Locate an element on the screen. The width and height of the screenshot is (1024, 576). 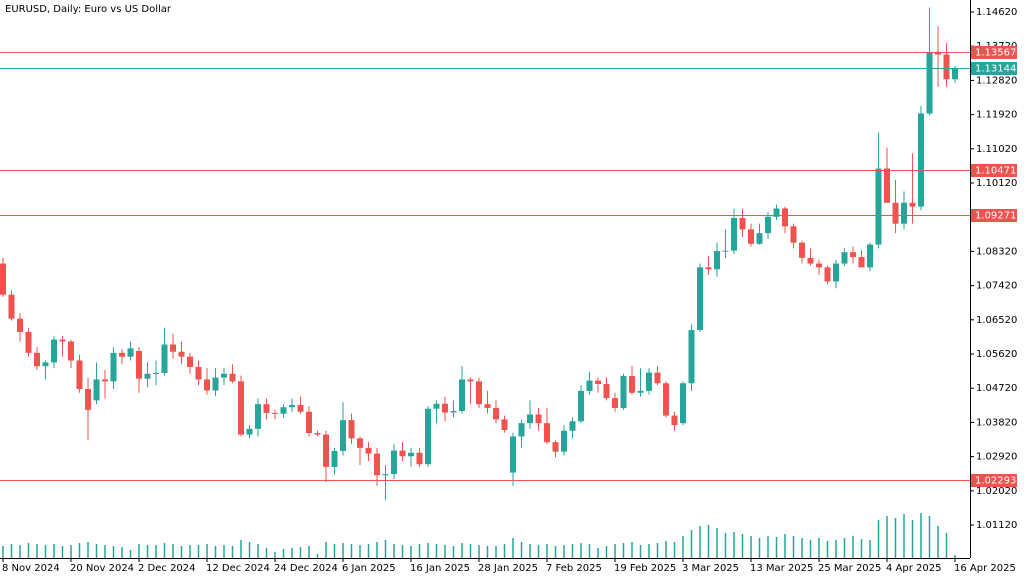
y-tick-label: 1.11020 is located at coordinates (996, 149).